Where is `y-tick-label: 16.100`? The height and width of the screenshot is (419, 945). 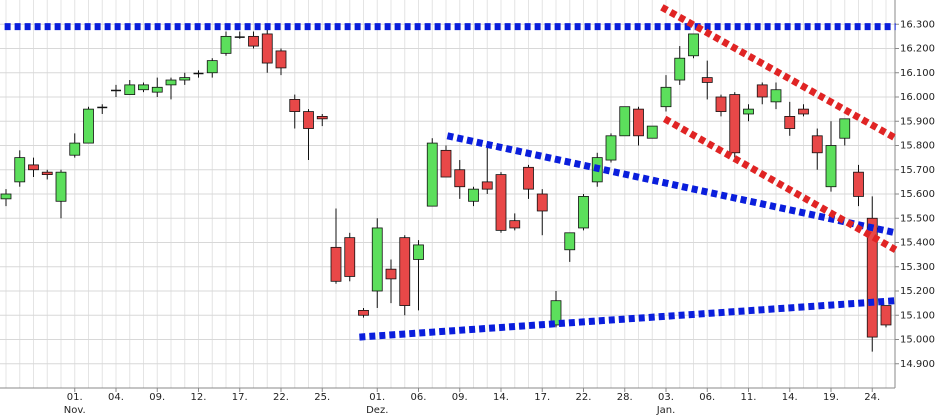
y-tick-label: 16.100 is located at coordinates (917, 73).